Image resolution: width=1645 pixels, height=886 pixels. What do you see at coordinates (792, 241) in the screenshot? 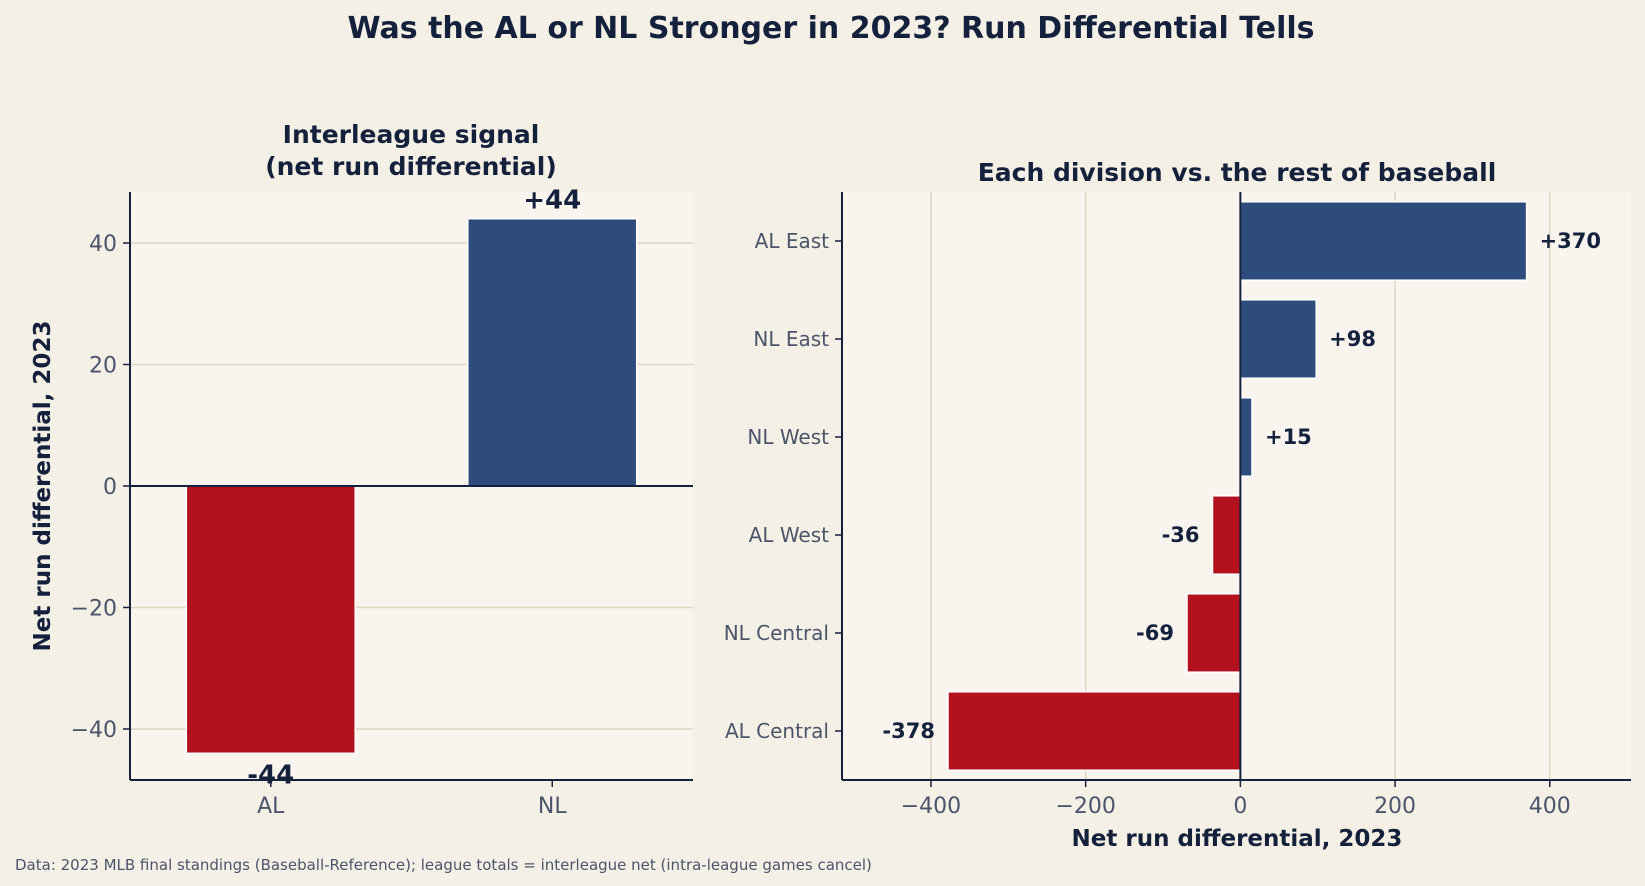
I see `right-y-tick-label: AL East` at bounding box center [792, 241].